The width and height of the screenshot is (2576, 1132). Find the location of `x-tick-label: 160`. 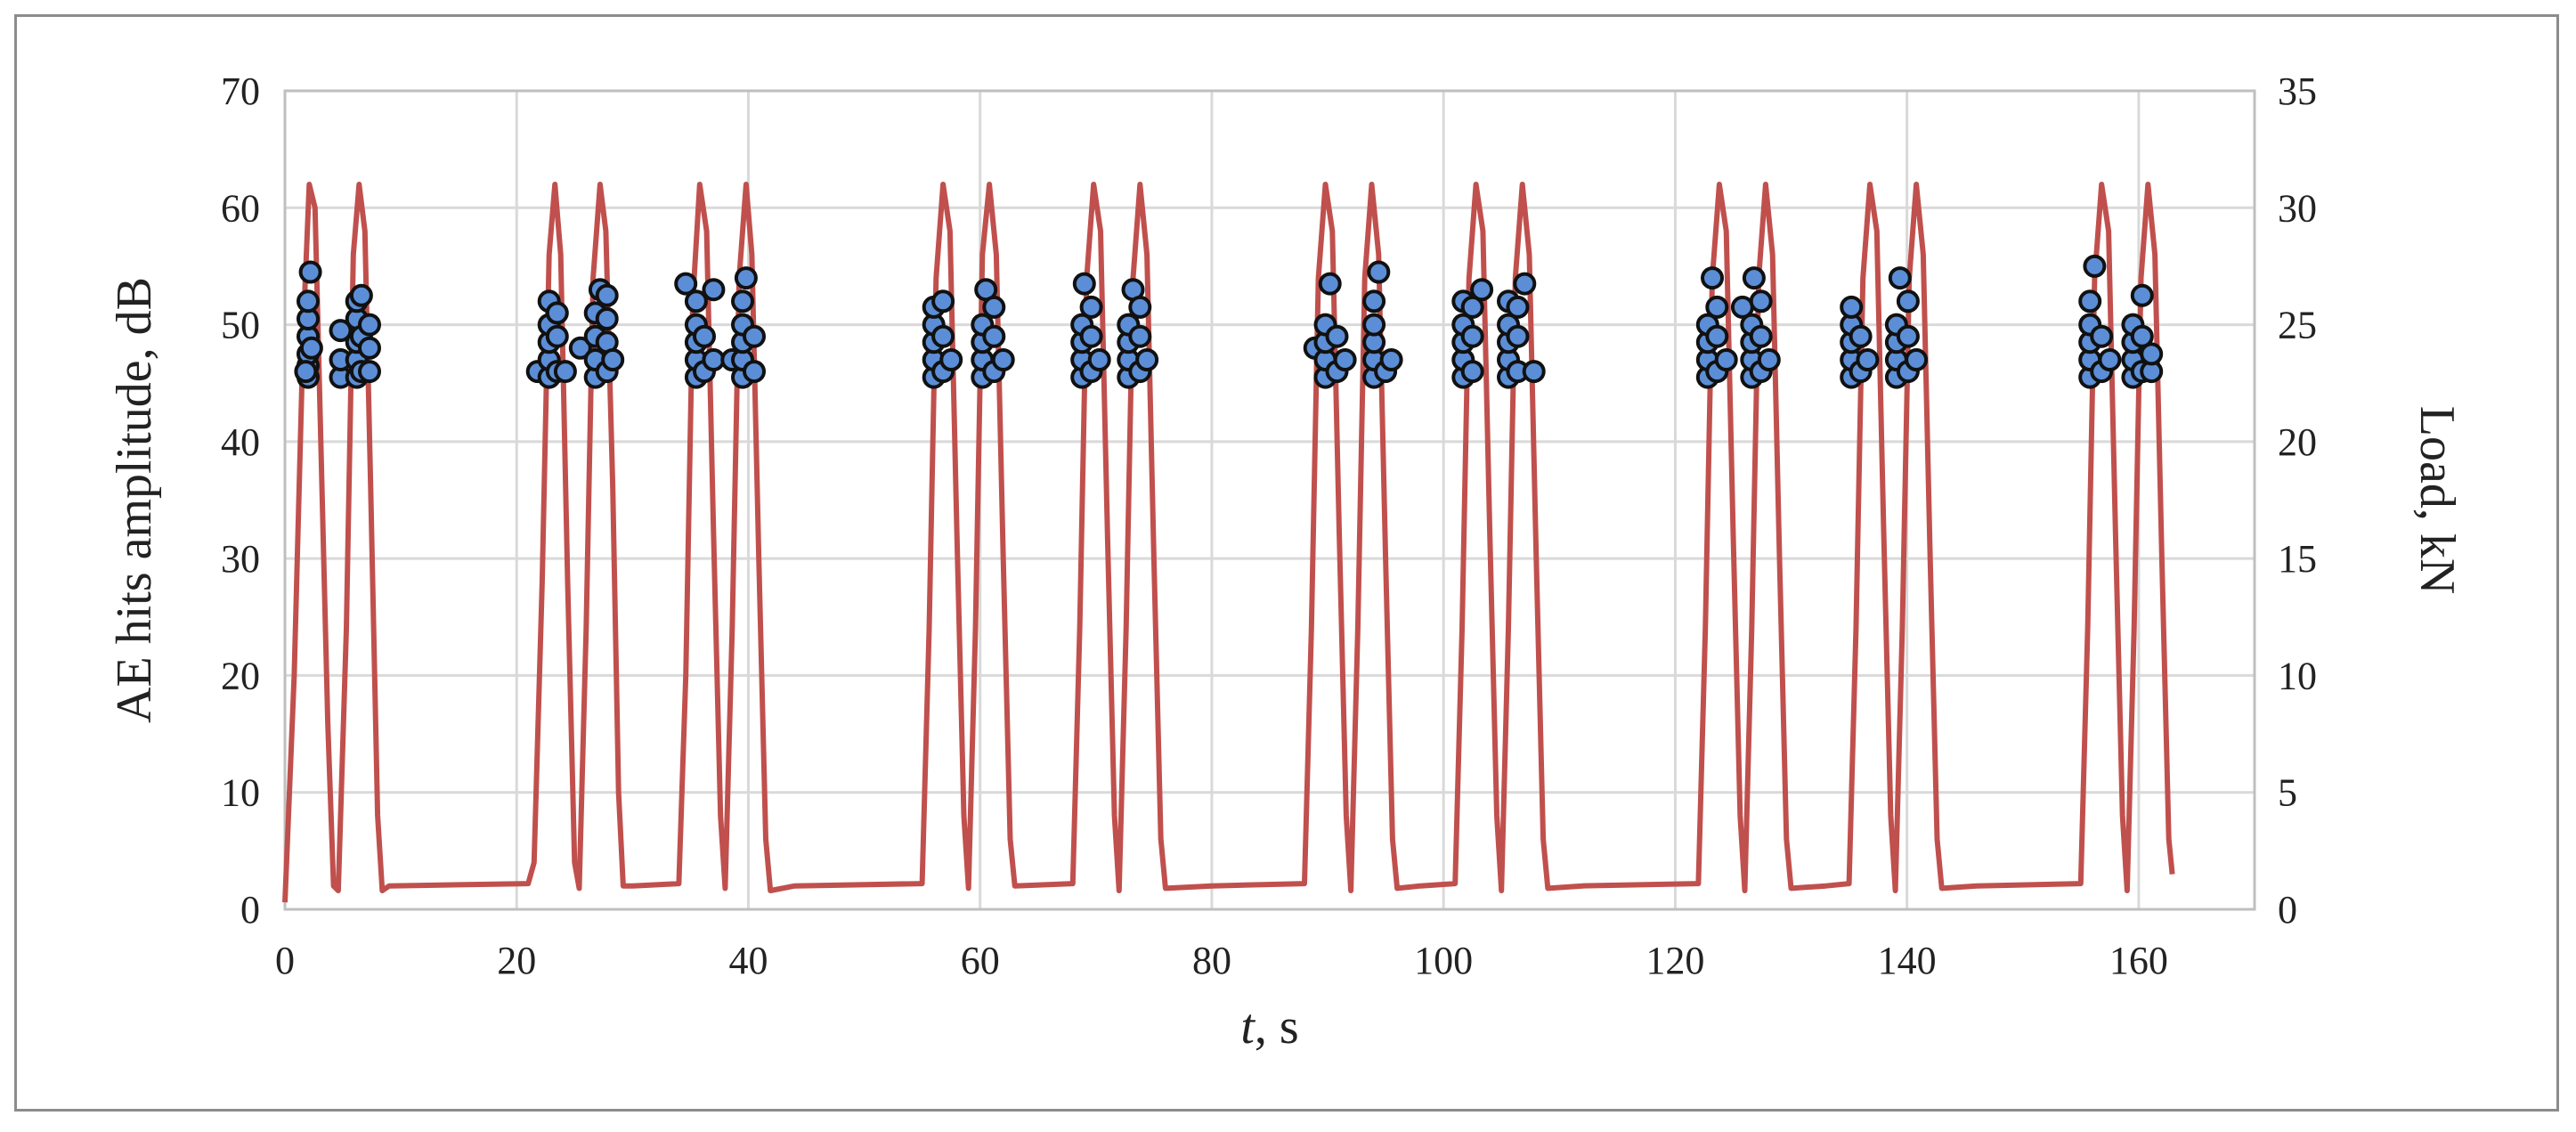

x-tick-label: 160 is located at coordinates (2138, 960).